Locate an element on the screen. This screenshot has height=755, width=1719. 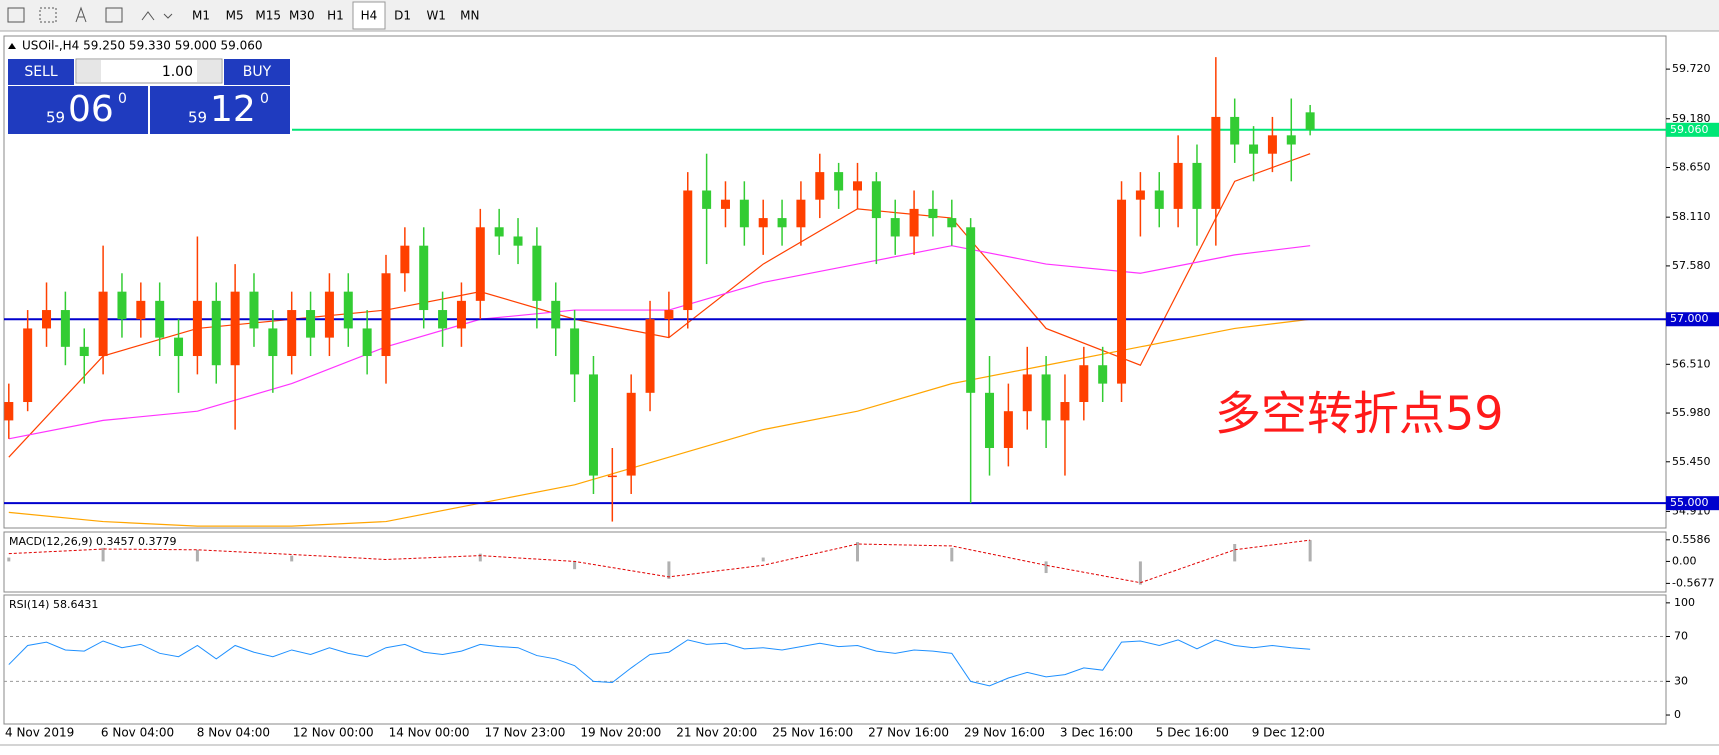
buy-price-mid: 12 is located at coordinates (233, 109).